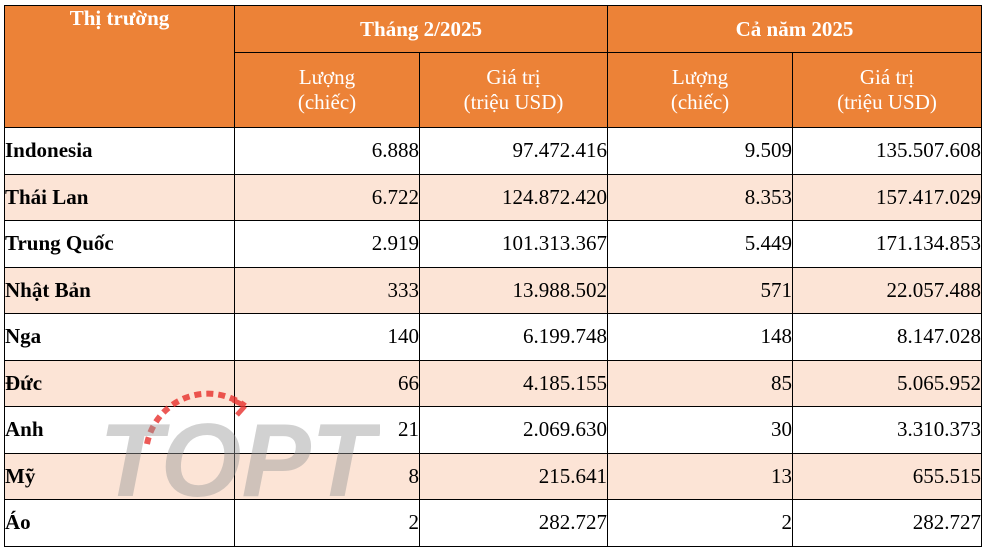 Image resolution: width=984 pixels, height=559 pixels. I want to click on month-value-cell: 4.185.155, so click(513, 383).